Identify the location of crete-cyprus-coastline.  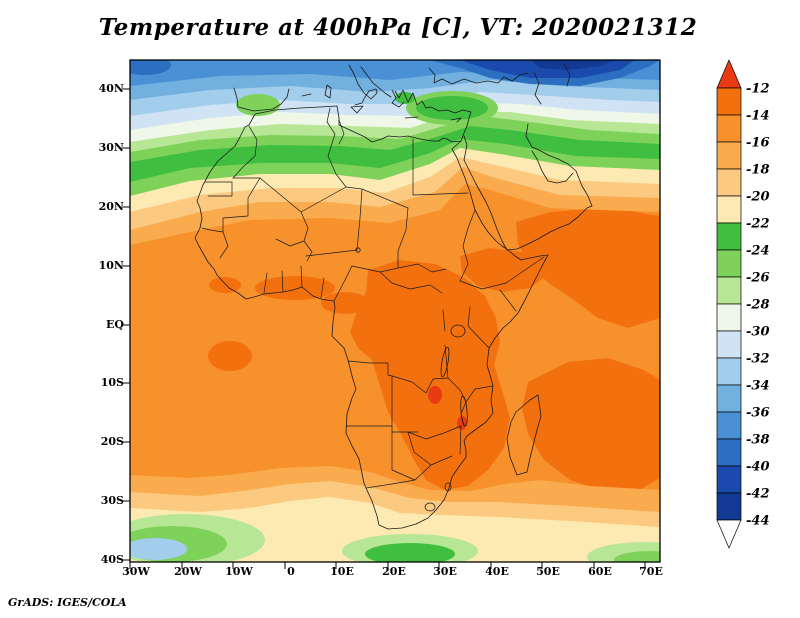
(433, 119).